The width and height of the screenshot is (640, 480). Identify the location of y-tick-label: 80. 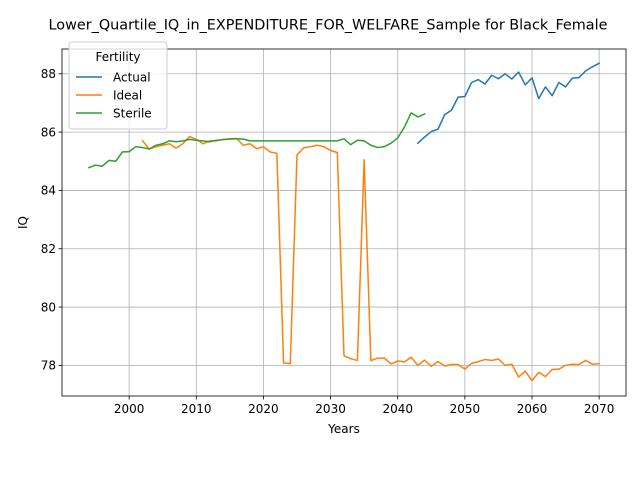
(48, 307).